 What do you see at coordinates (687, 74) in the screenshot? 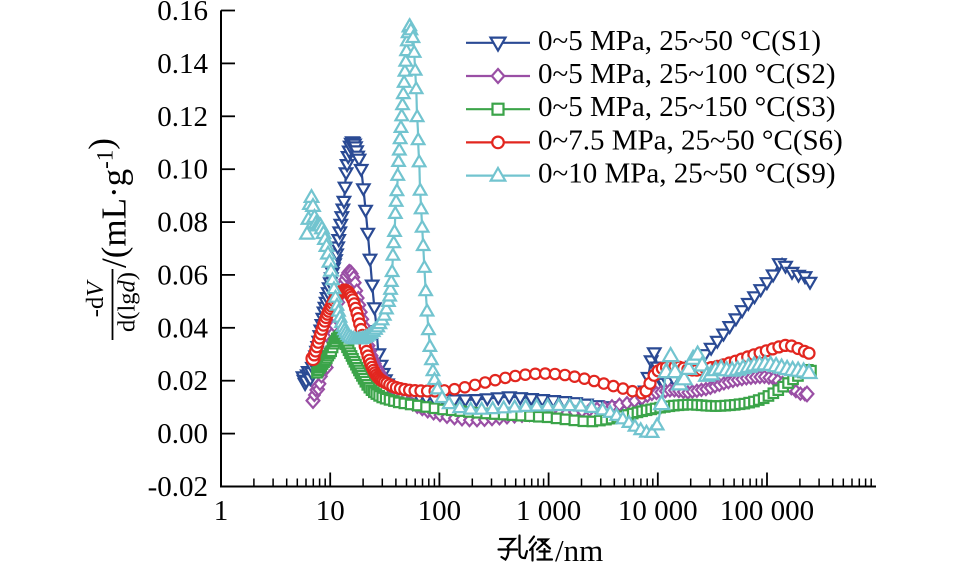
I see `svg-text: 0~5 MPa, 25~100 °C(S2)` at bounding box center [687, 74].